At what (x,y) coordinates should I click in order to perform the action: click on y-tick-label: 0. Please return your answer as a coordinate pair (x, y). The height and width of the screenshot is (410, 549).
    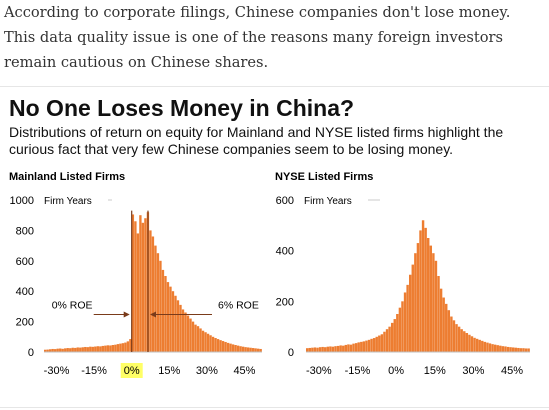
    Looking at the image, I should click on (291, 353).